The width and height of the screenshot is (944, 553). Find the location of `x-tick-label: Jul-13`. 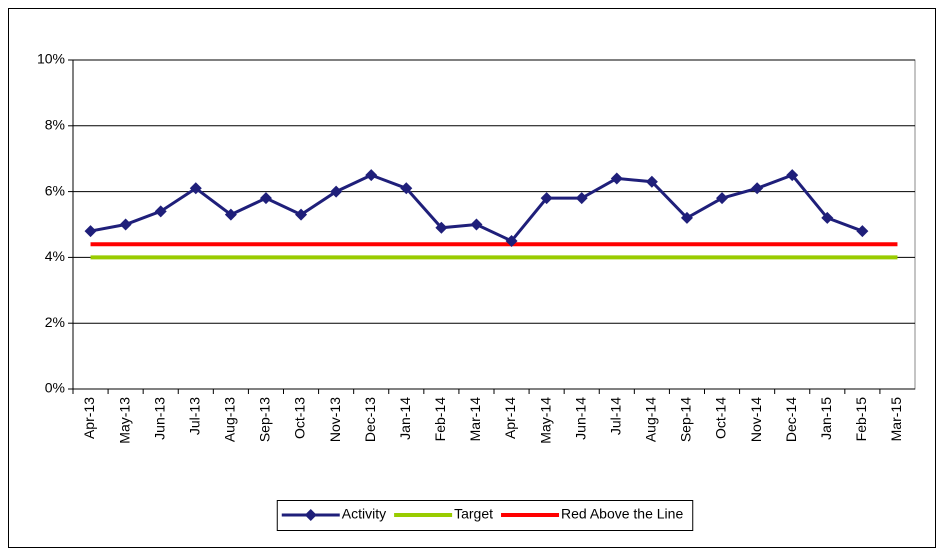

x-tick-label: Jul-13 is located at coordinates (194, 416).